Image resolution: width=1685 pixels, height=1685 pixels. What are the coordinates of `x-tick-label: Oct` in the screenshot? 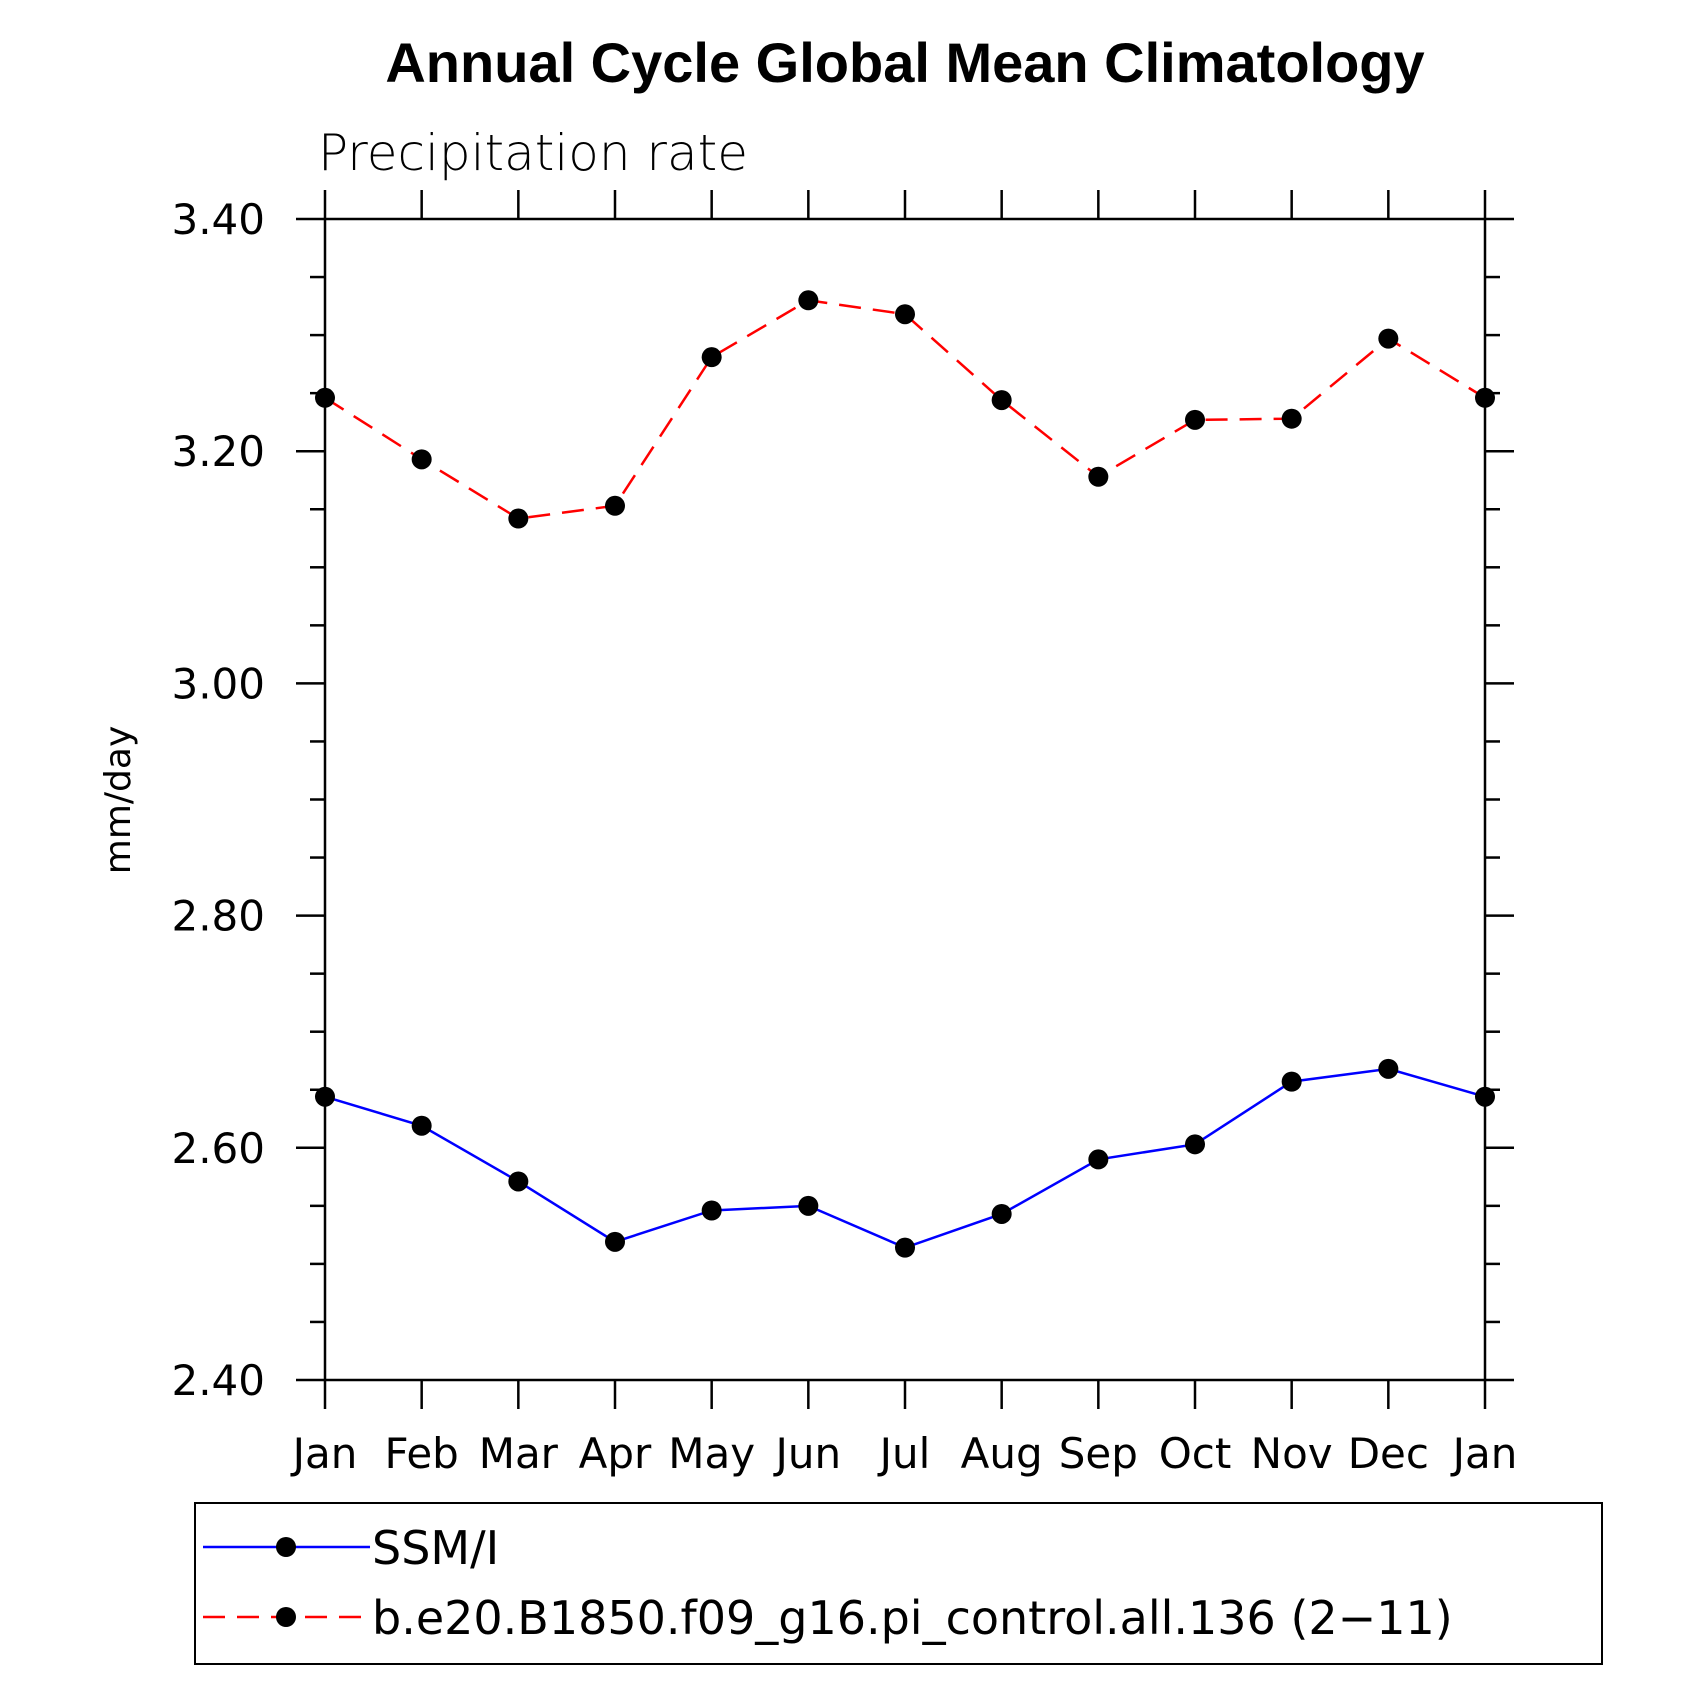 It's located at (1195, 1453).